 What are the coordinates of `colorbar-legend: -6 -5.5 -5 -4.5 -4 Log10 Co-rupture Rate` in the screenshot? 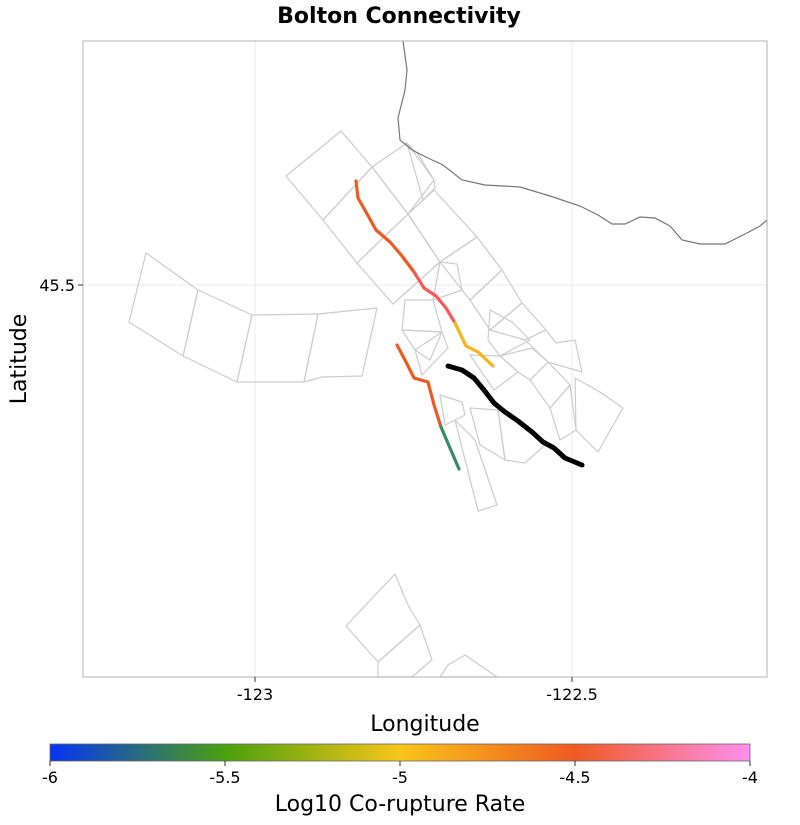 It's located at (400, 780).